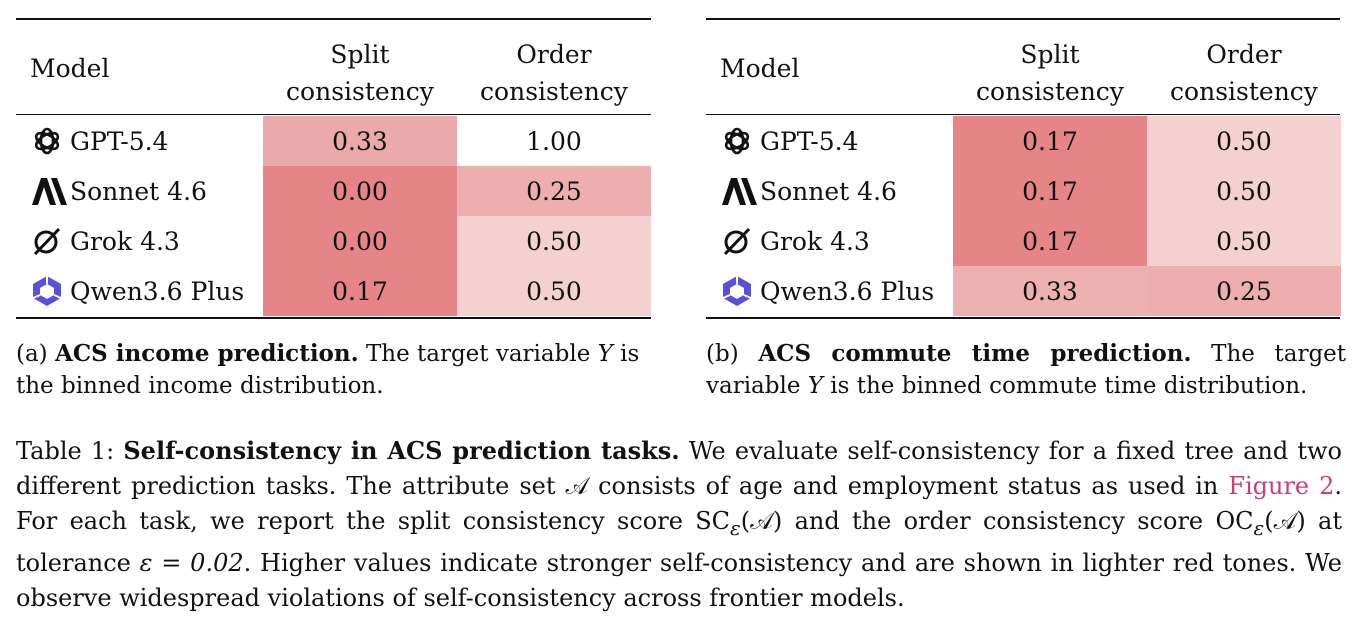 The width and height of the screenshot is (1359, 623). I want to click on table-row: 0.17 0.50 GPT-5.4, so click(1023, 141).